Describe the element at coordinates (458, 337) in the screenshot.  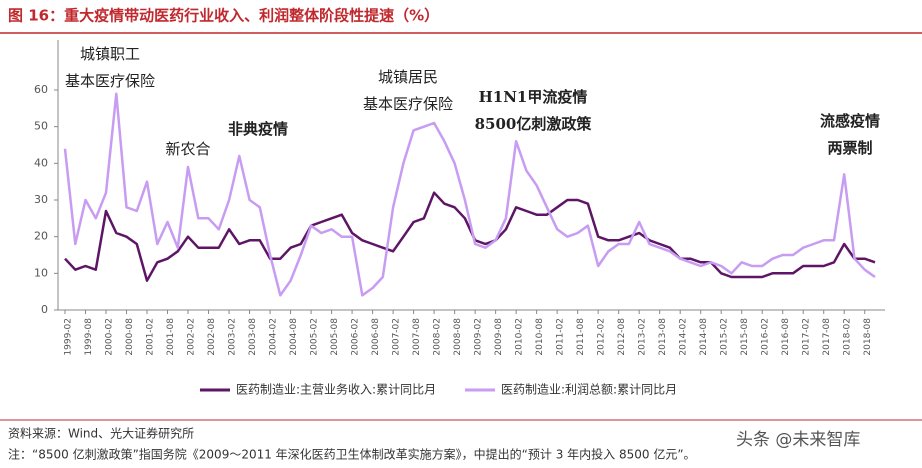
I see `x-tick-label: 2008-08` at that location.